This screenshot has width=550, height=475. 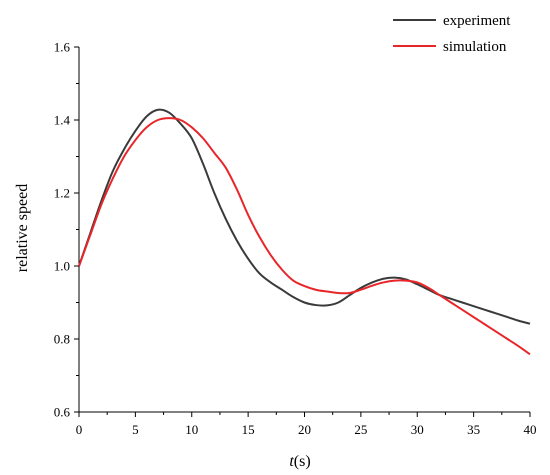 I want to click on y-axis-label: relative speed, so click(x=22, y=228).